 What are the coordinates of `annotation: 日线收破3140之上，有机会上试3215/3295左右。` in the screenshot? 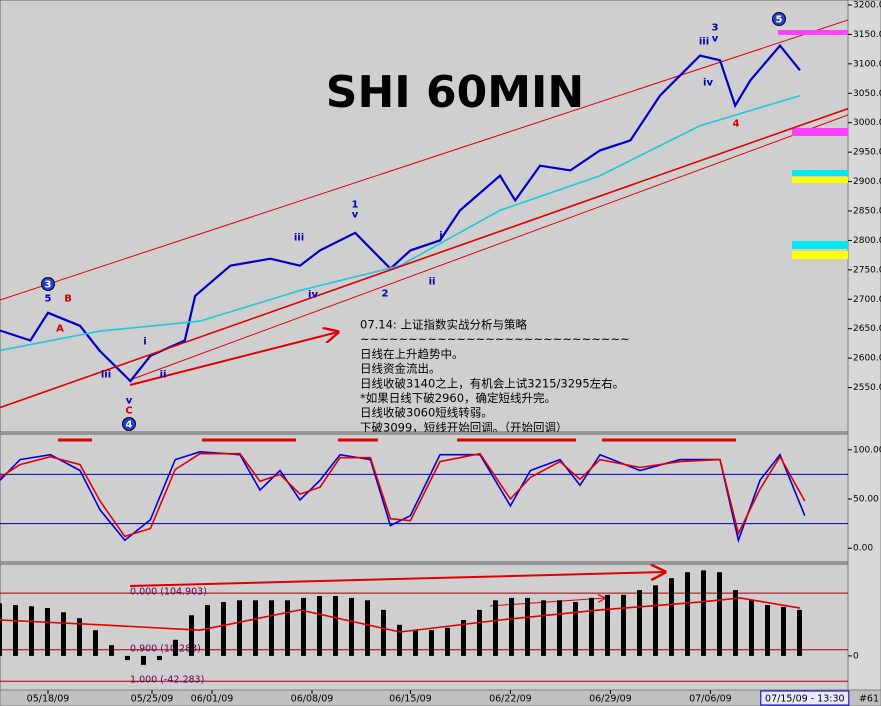 It's located at (492, 383).